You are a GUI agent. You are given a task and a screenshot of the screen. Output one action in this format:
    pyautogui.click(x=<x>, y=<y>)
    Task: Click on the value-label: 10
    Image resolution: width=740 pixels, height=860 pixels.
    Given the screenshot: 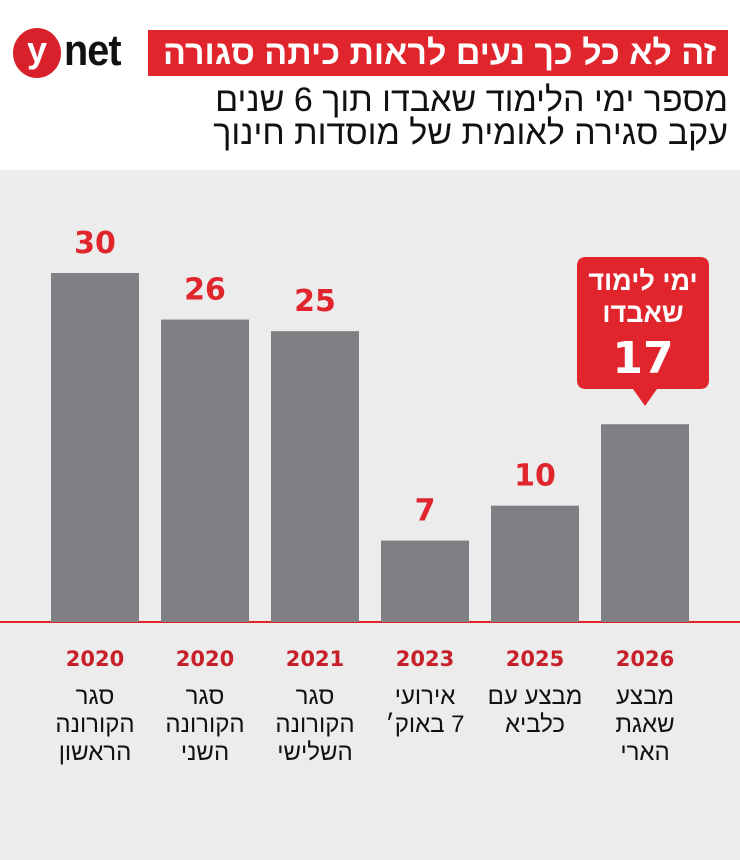 What is the action you would take?
    pyautogui.click(x=535, y=476)
    